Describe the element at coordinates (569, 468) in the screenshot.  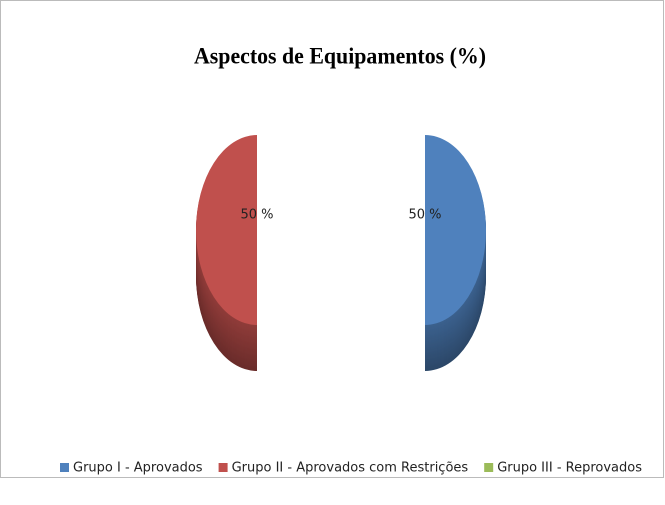
I see `legend-label: Grupo III - Reprovados` at that location.